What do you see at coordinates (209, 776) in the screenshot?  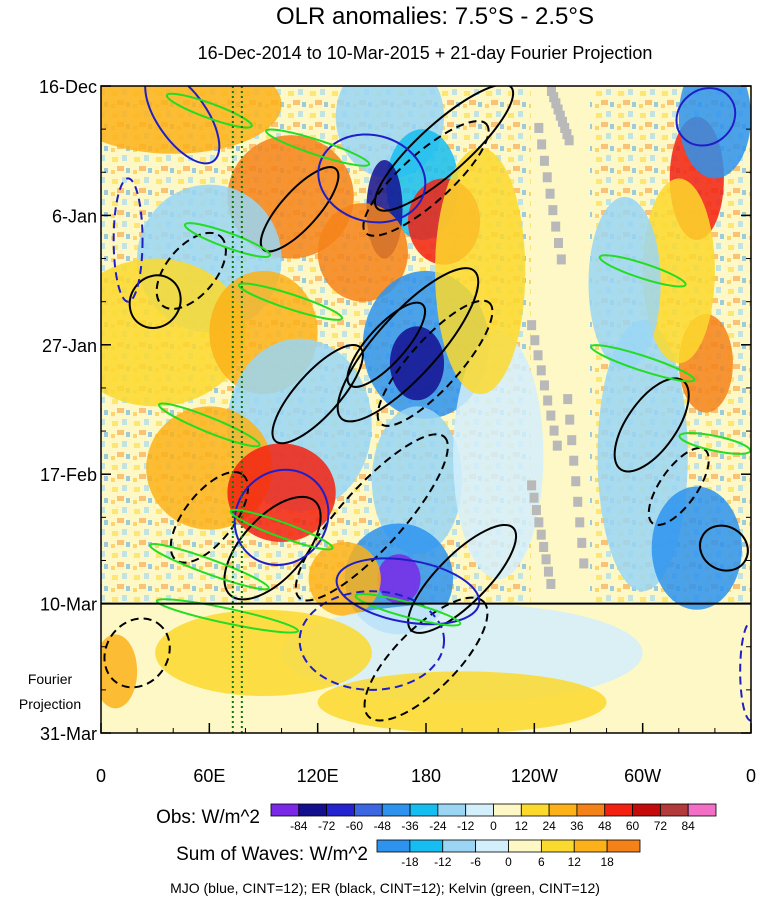 I see `x-tick-label: 60E` at bounding box center [209, 776].